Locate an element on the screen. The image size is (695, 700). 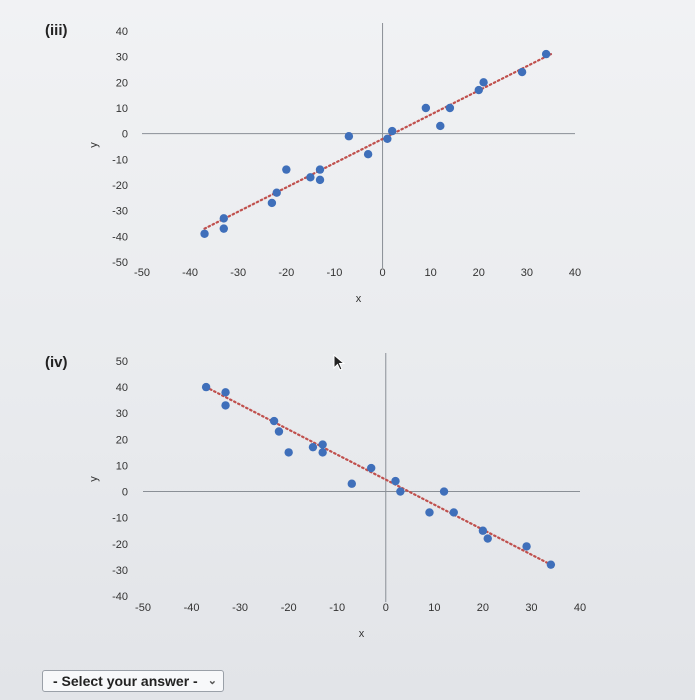
mouse-pointer-icon is located at coordinates (339, 362).